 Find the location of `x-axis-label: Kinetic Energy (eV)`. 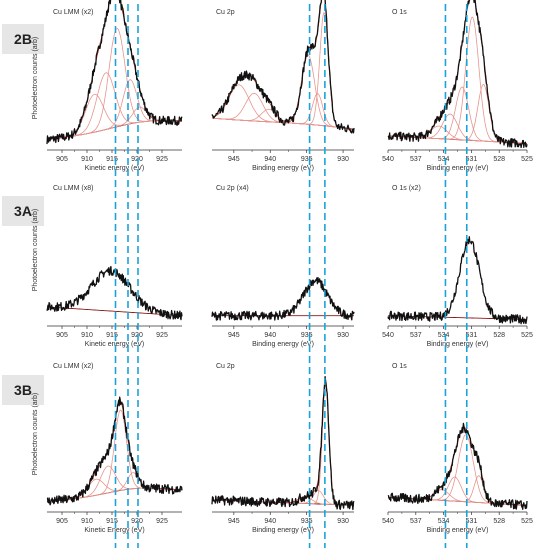

x-axis-label: Kinetic Energy (eV) is located at coordinates (114, 530).